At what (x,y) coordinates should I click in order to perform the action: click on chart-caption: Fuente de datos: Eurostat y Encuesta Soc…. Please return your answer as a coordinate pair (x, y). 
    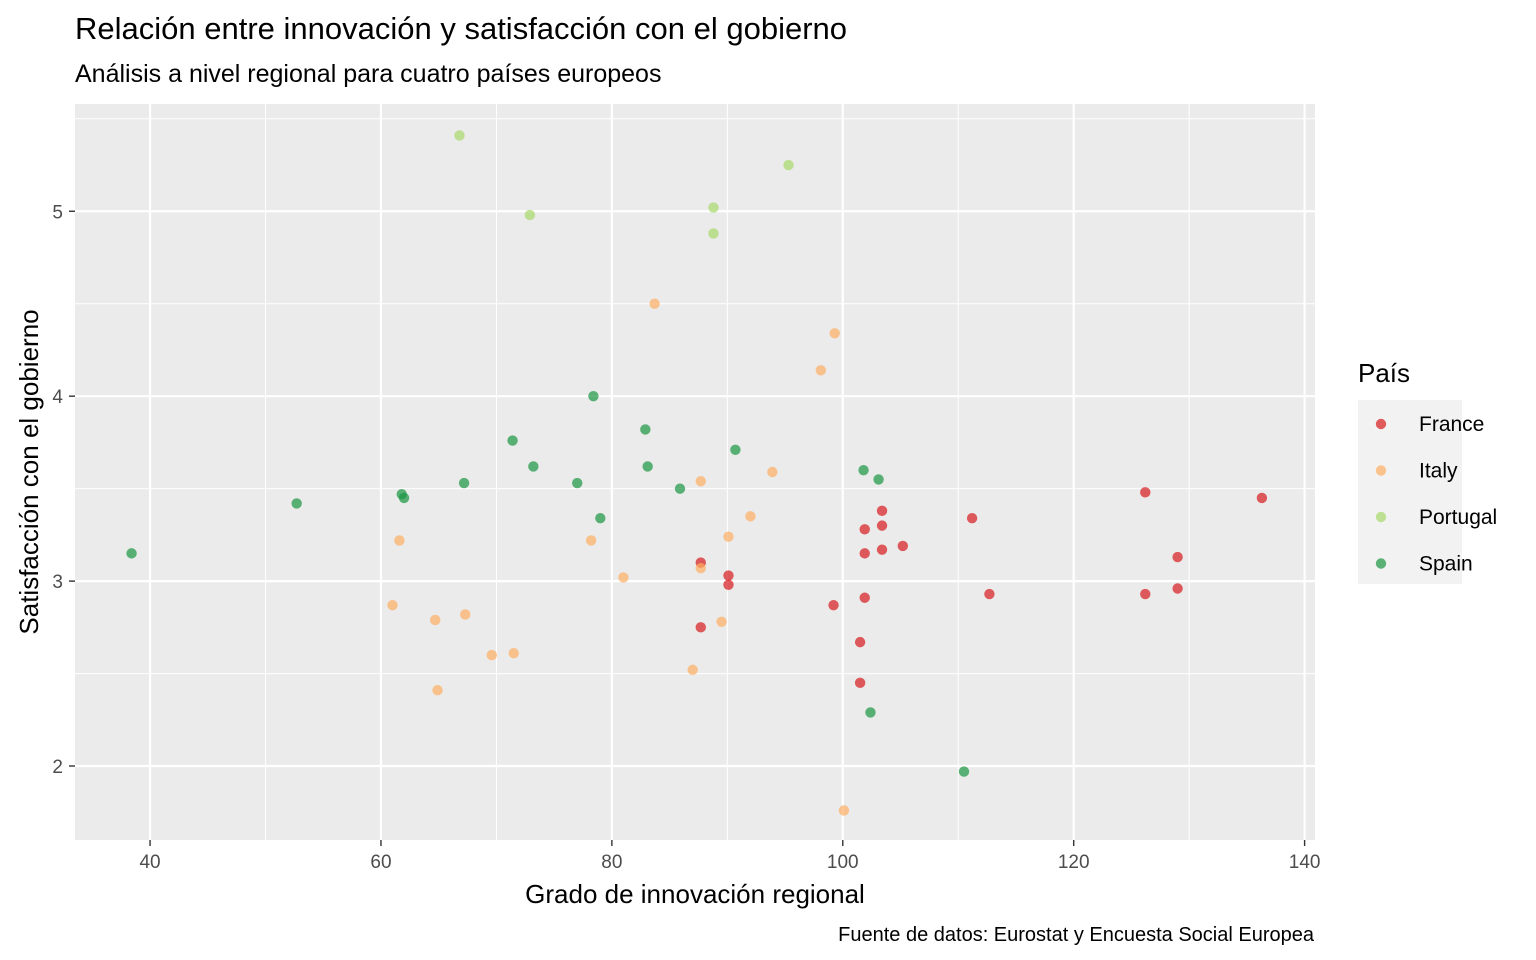
    Looking at the image, I should click on (1076, 935).